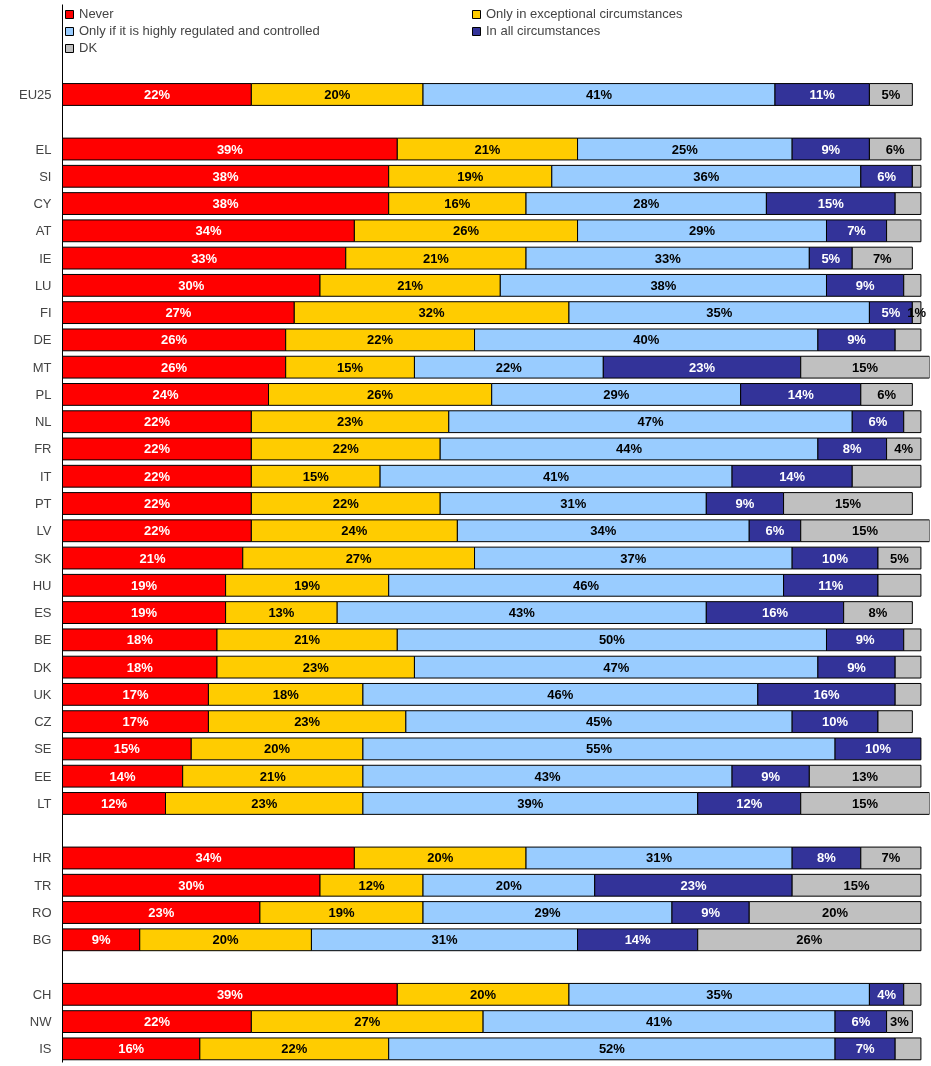 The height and width of the screenshot is (1066, 931). What do you see at coordinates (208, 858) in the screenshot?
I see `data-label: 34%` at bounding box center [208, 858].